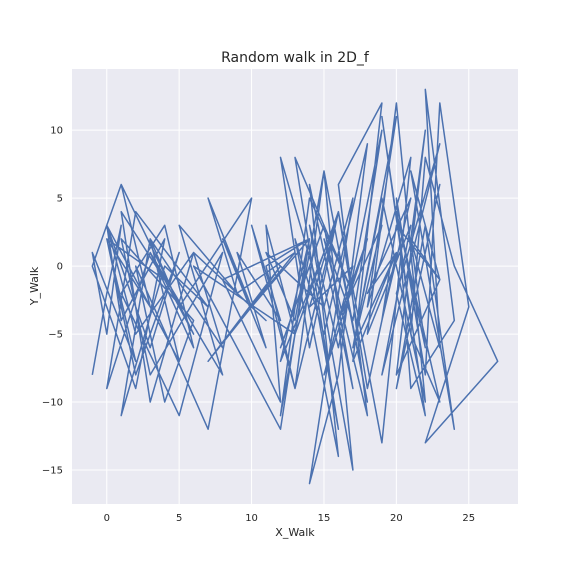  What do you see at coordinates (56, 131) in the screenshot?
I see `y-tick-label: 10` at bounding box center [56, 131].